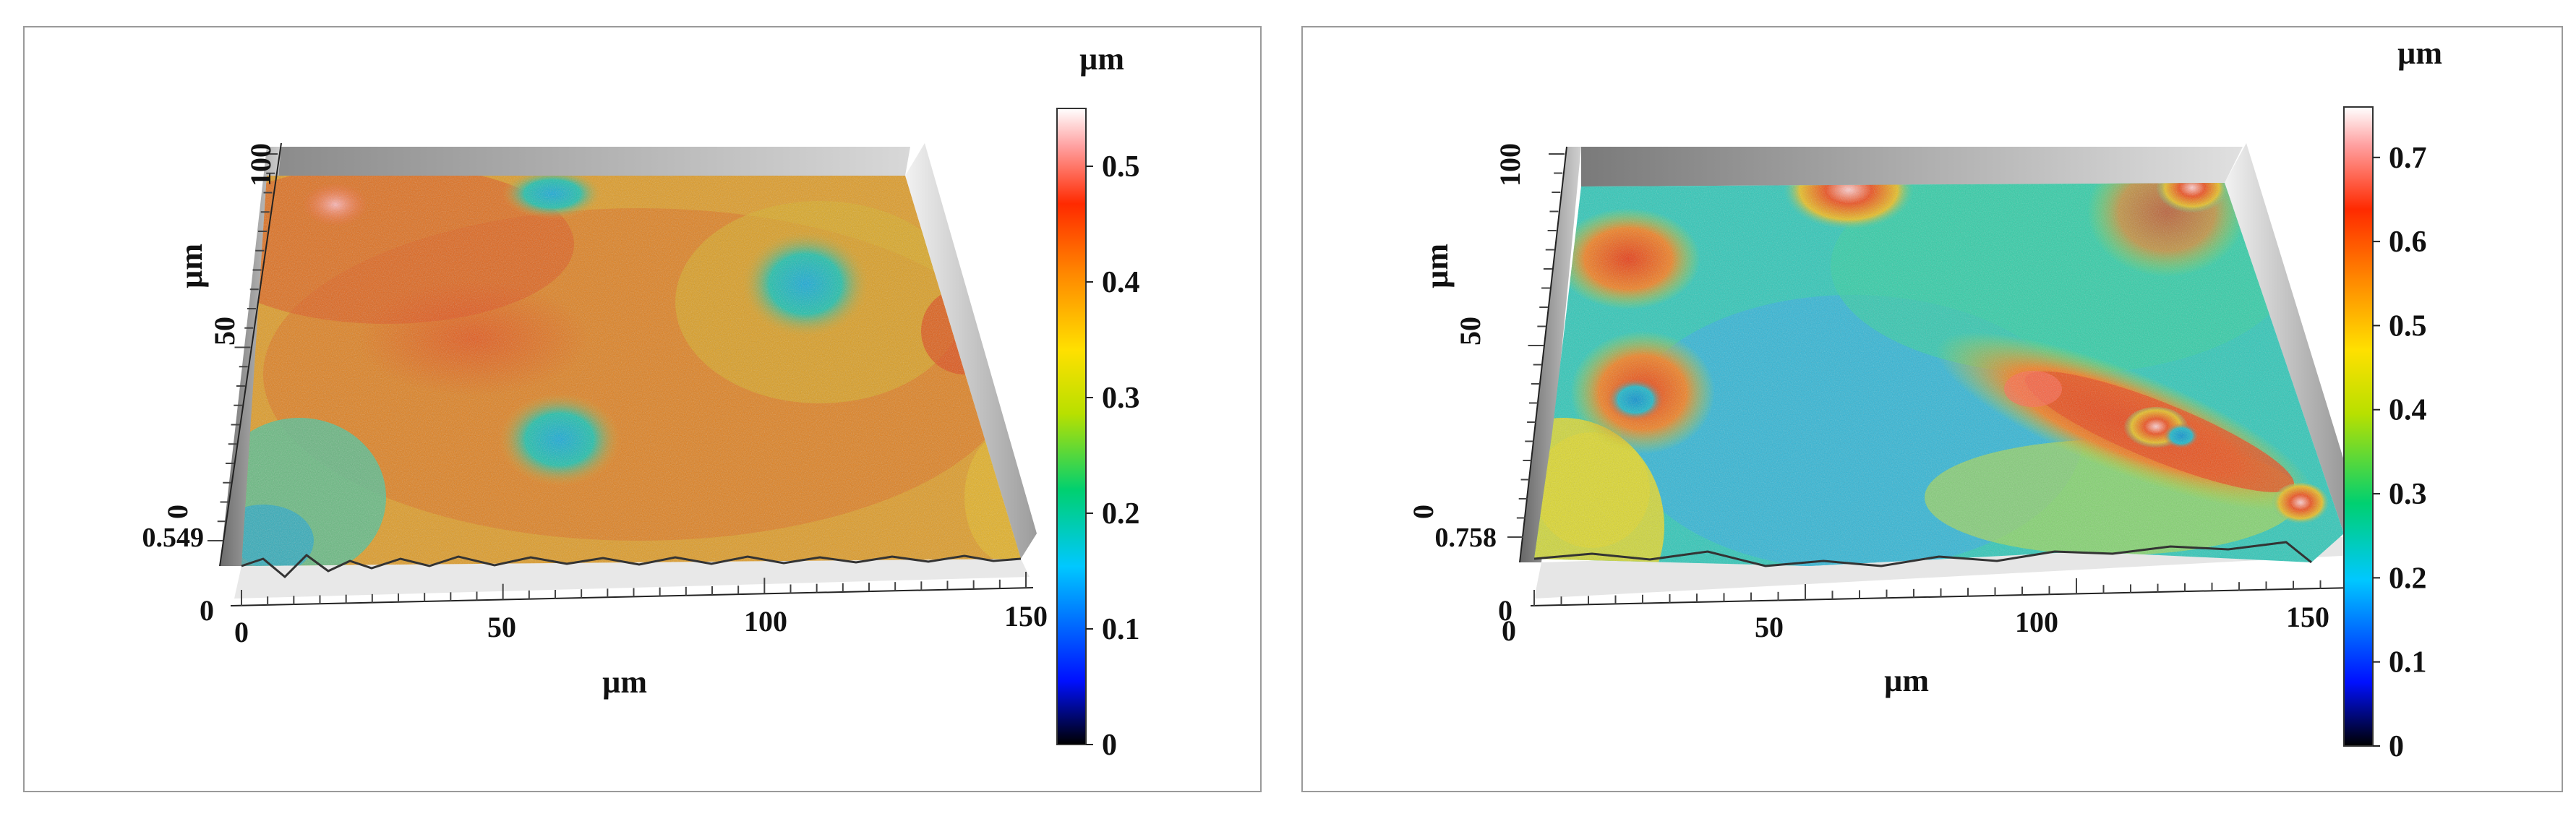  What do you see at coordinates (632, 566) in the screenshot?
I see `surface-front-edge-a` at bounding box center [632, 566].